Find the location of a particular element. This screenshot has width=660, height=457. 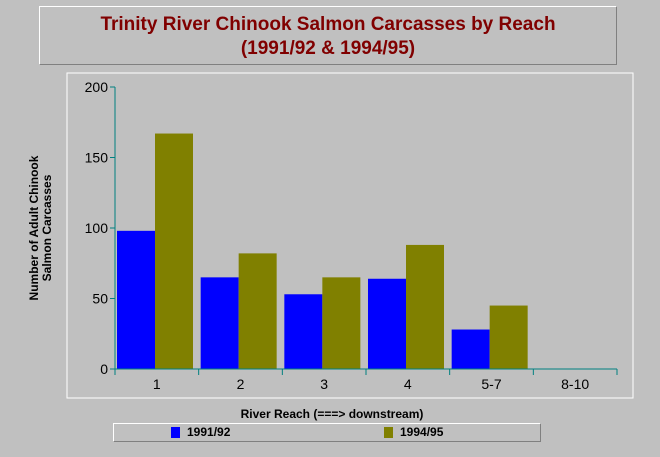

x-tick-label-4: 4 is located at coordinates (408, 384).